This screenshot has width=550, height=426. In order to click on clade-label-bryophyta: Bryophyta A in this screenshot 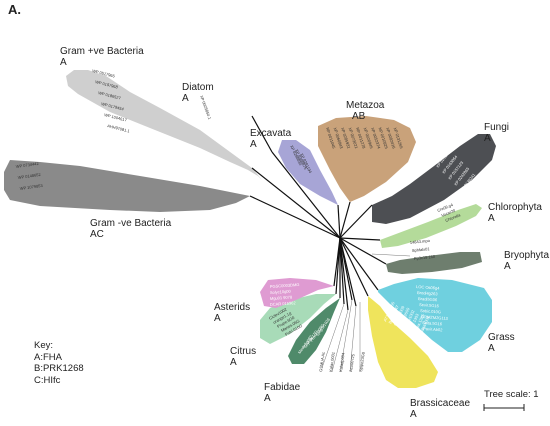, I will do `click(526, 261)`.